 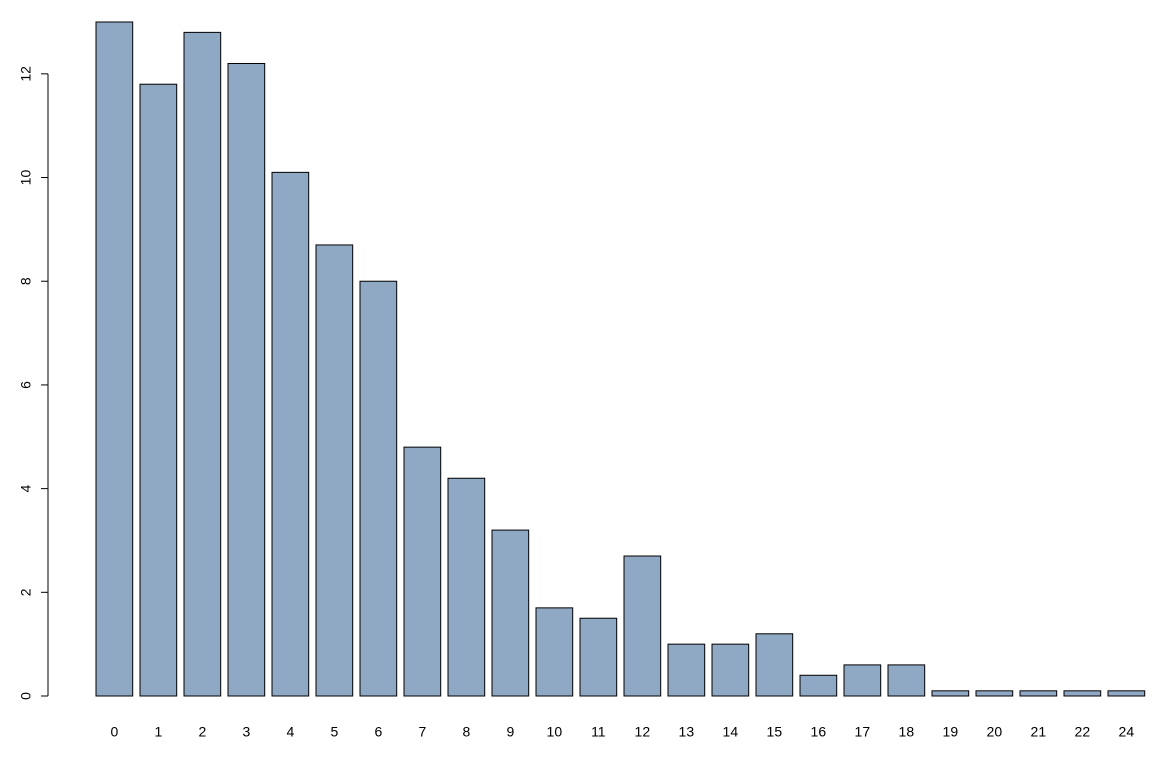 I want to click on x-tick-label: 17, so click(x=863, y=732).